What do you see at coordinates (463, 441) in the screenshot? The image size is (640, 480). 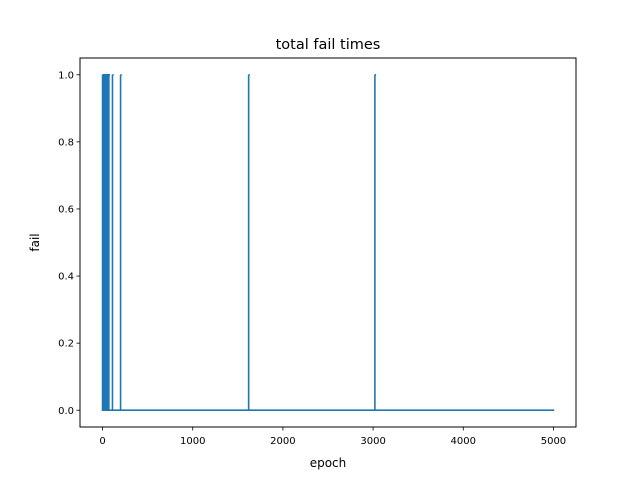 I see `x-tick-label: 4000` at bounding box center [463, 441].